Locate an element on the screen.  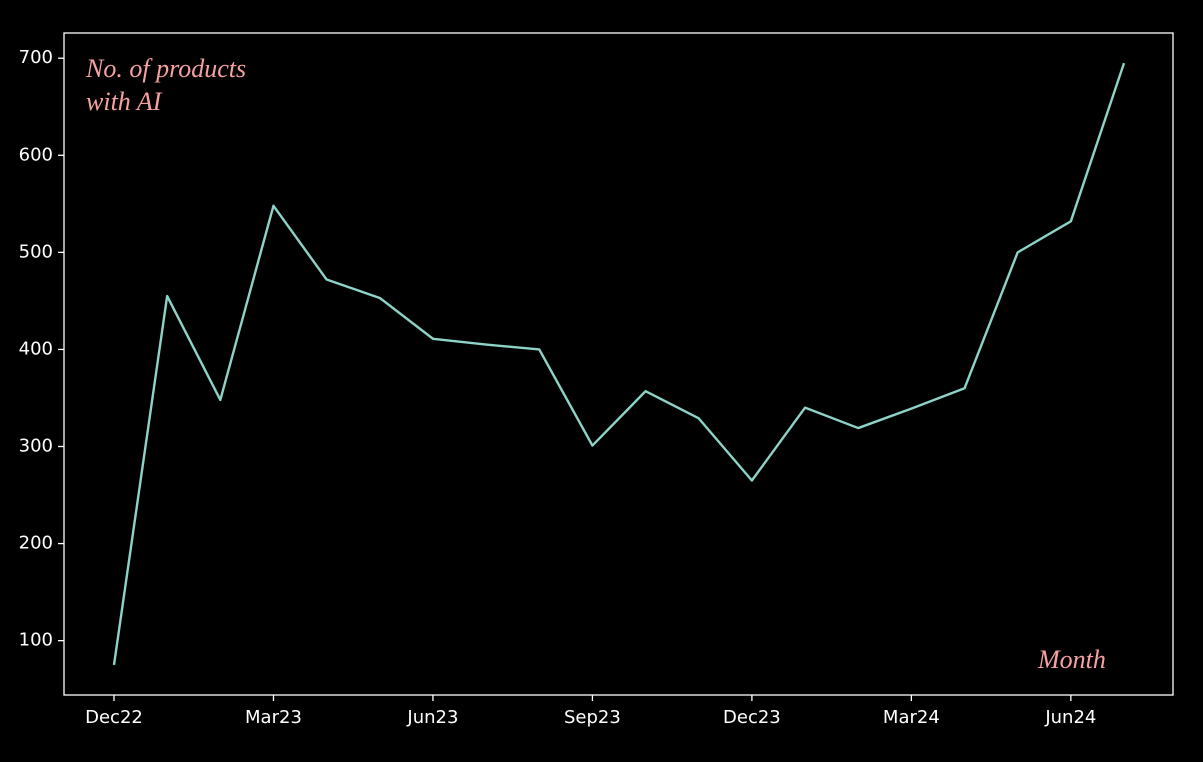
x-tick-label: Dec23 is located at coordinates (752, 717).